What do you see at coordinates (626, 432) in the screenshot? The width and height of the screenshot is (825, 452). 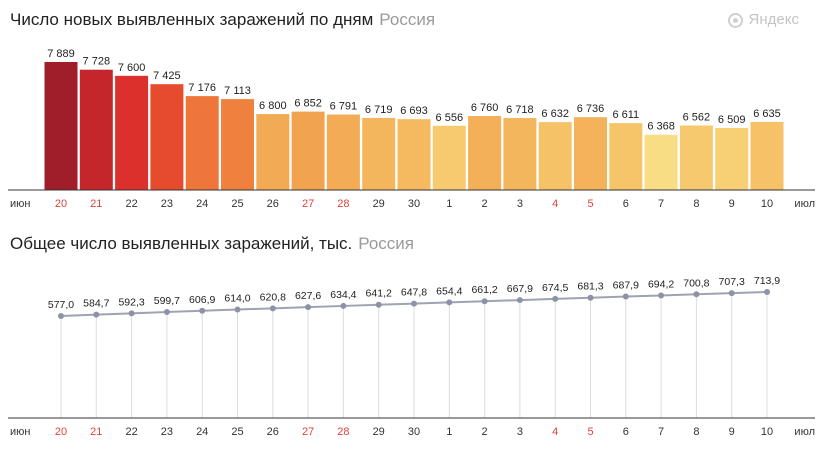 I see `x-tick-label: 6` at bounding box center [626, 432].